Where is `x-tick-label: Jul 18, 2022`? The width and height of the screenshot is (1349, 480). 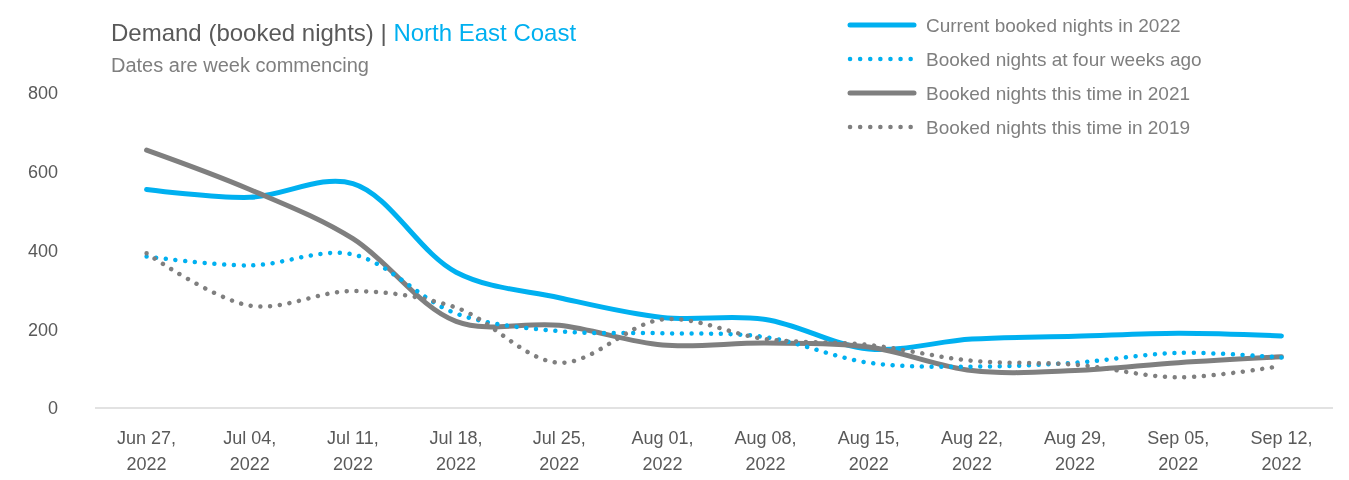 x-tick-label: Jul 18, 2022 is located at coordinates (456, 451).